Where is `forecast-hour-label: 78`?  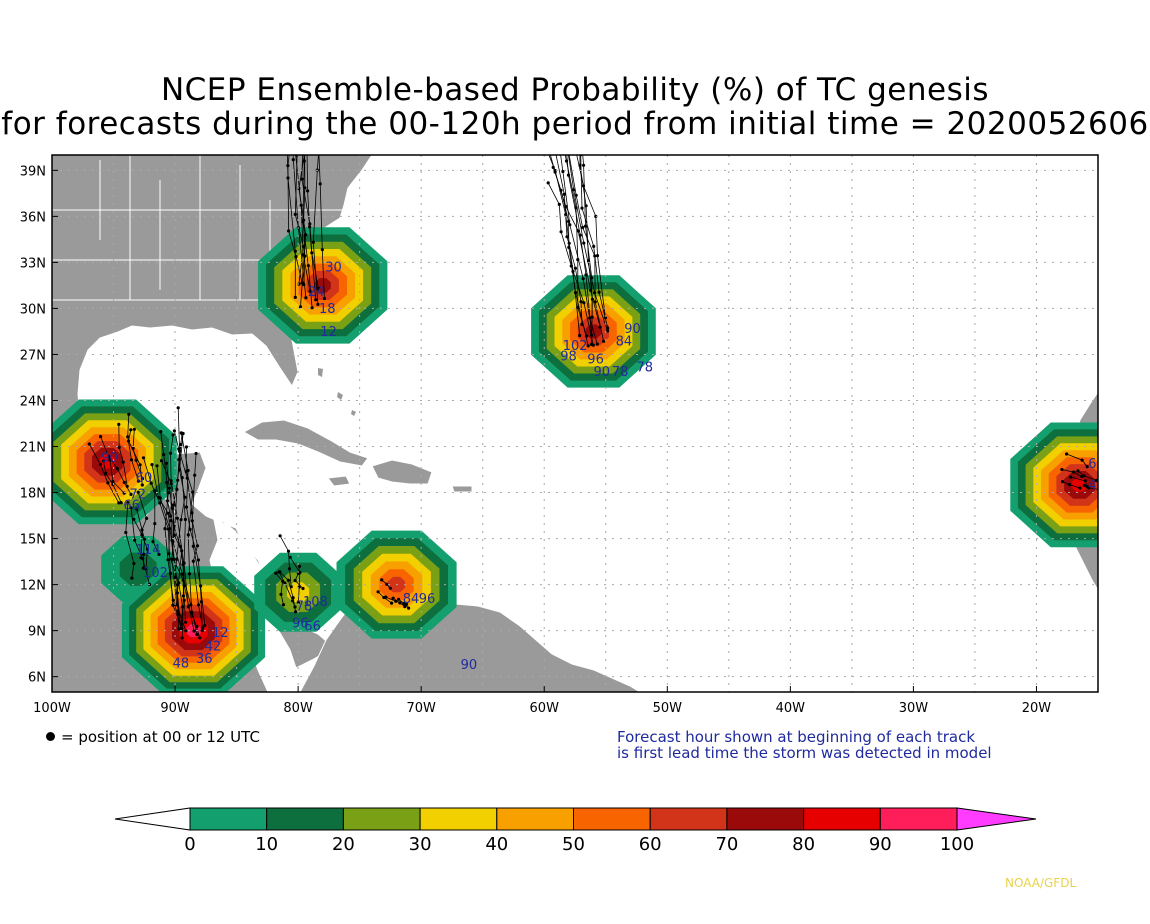 forecast-hour-label: 78 is located at coordinates (645, 367).